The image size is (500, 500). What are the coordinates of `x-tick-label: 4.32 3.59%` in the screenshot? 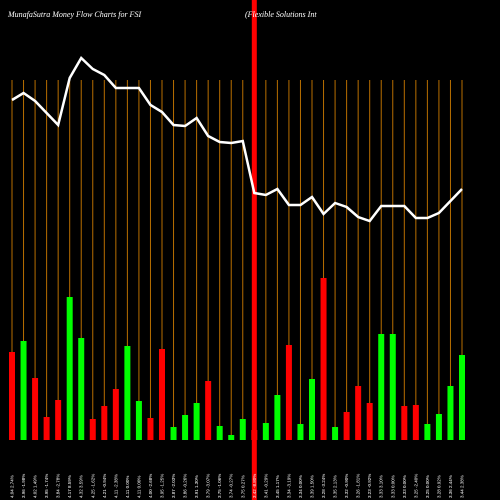 It's located at (81, 486).